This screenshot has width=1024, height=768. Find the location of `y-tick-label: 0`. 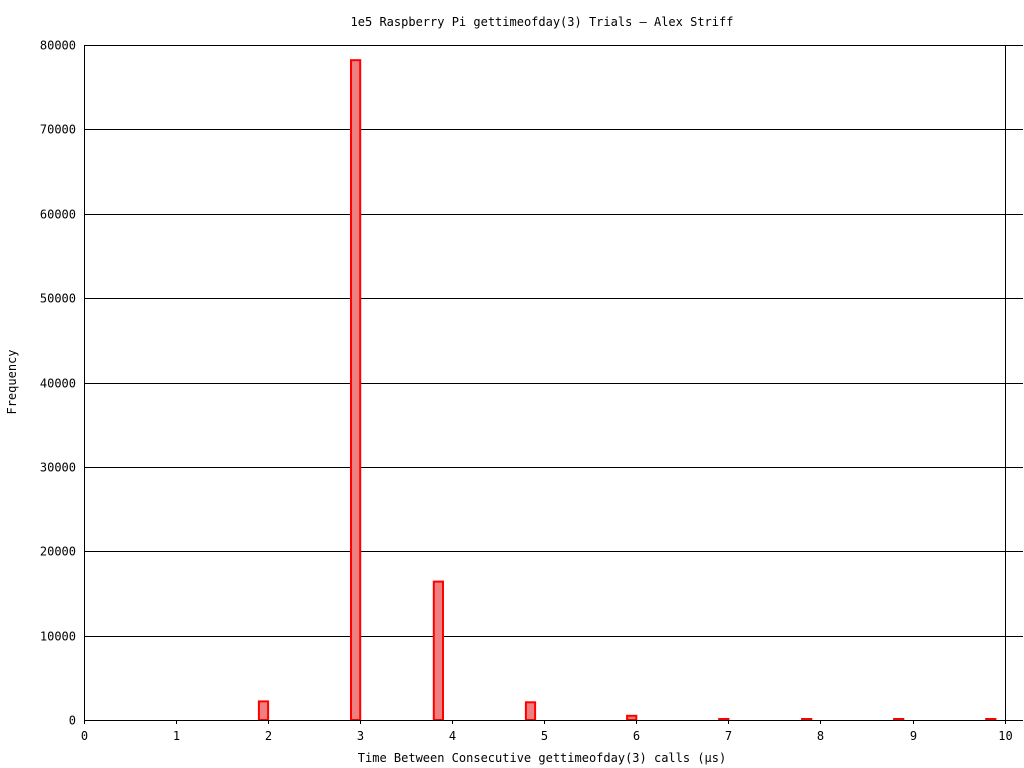

y-tick-label: 0 is located at coordinates (72, 721).